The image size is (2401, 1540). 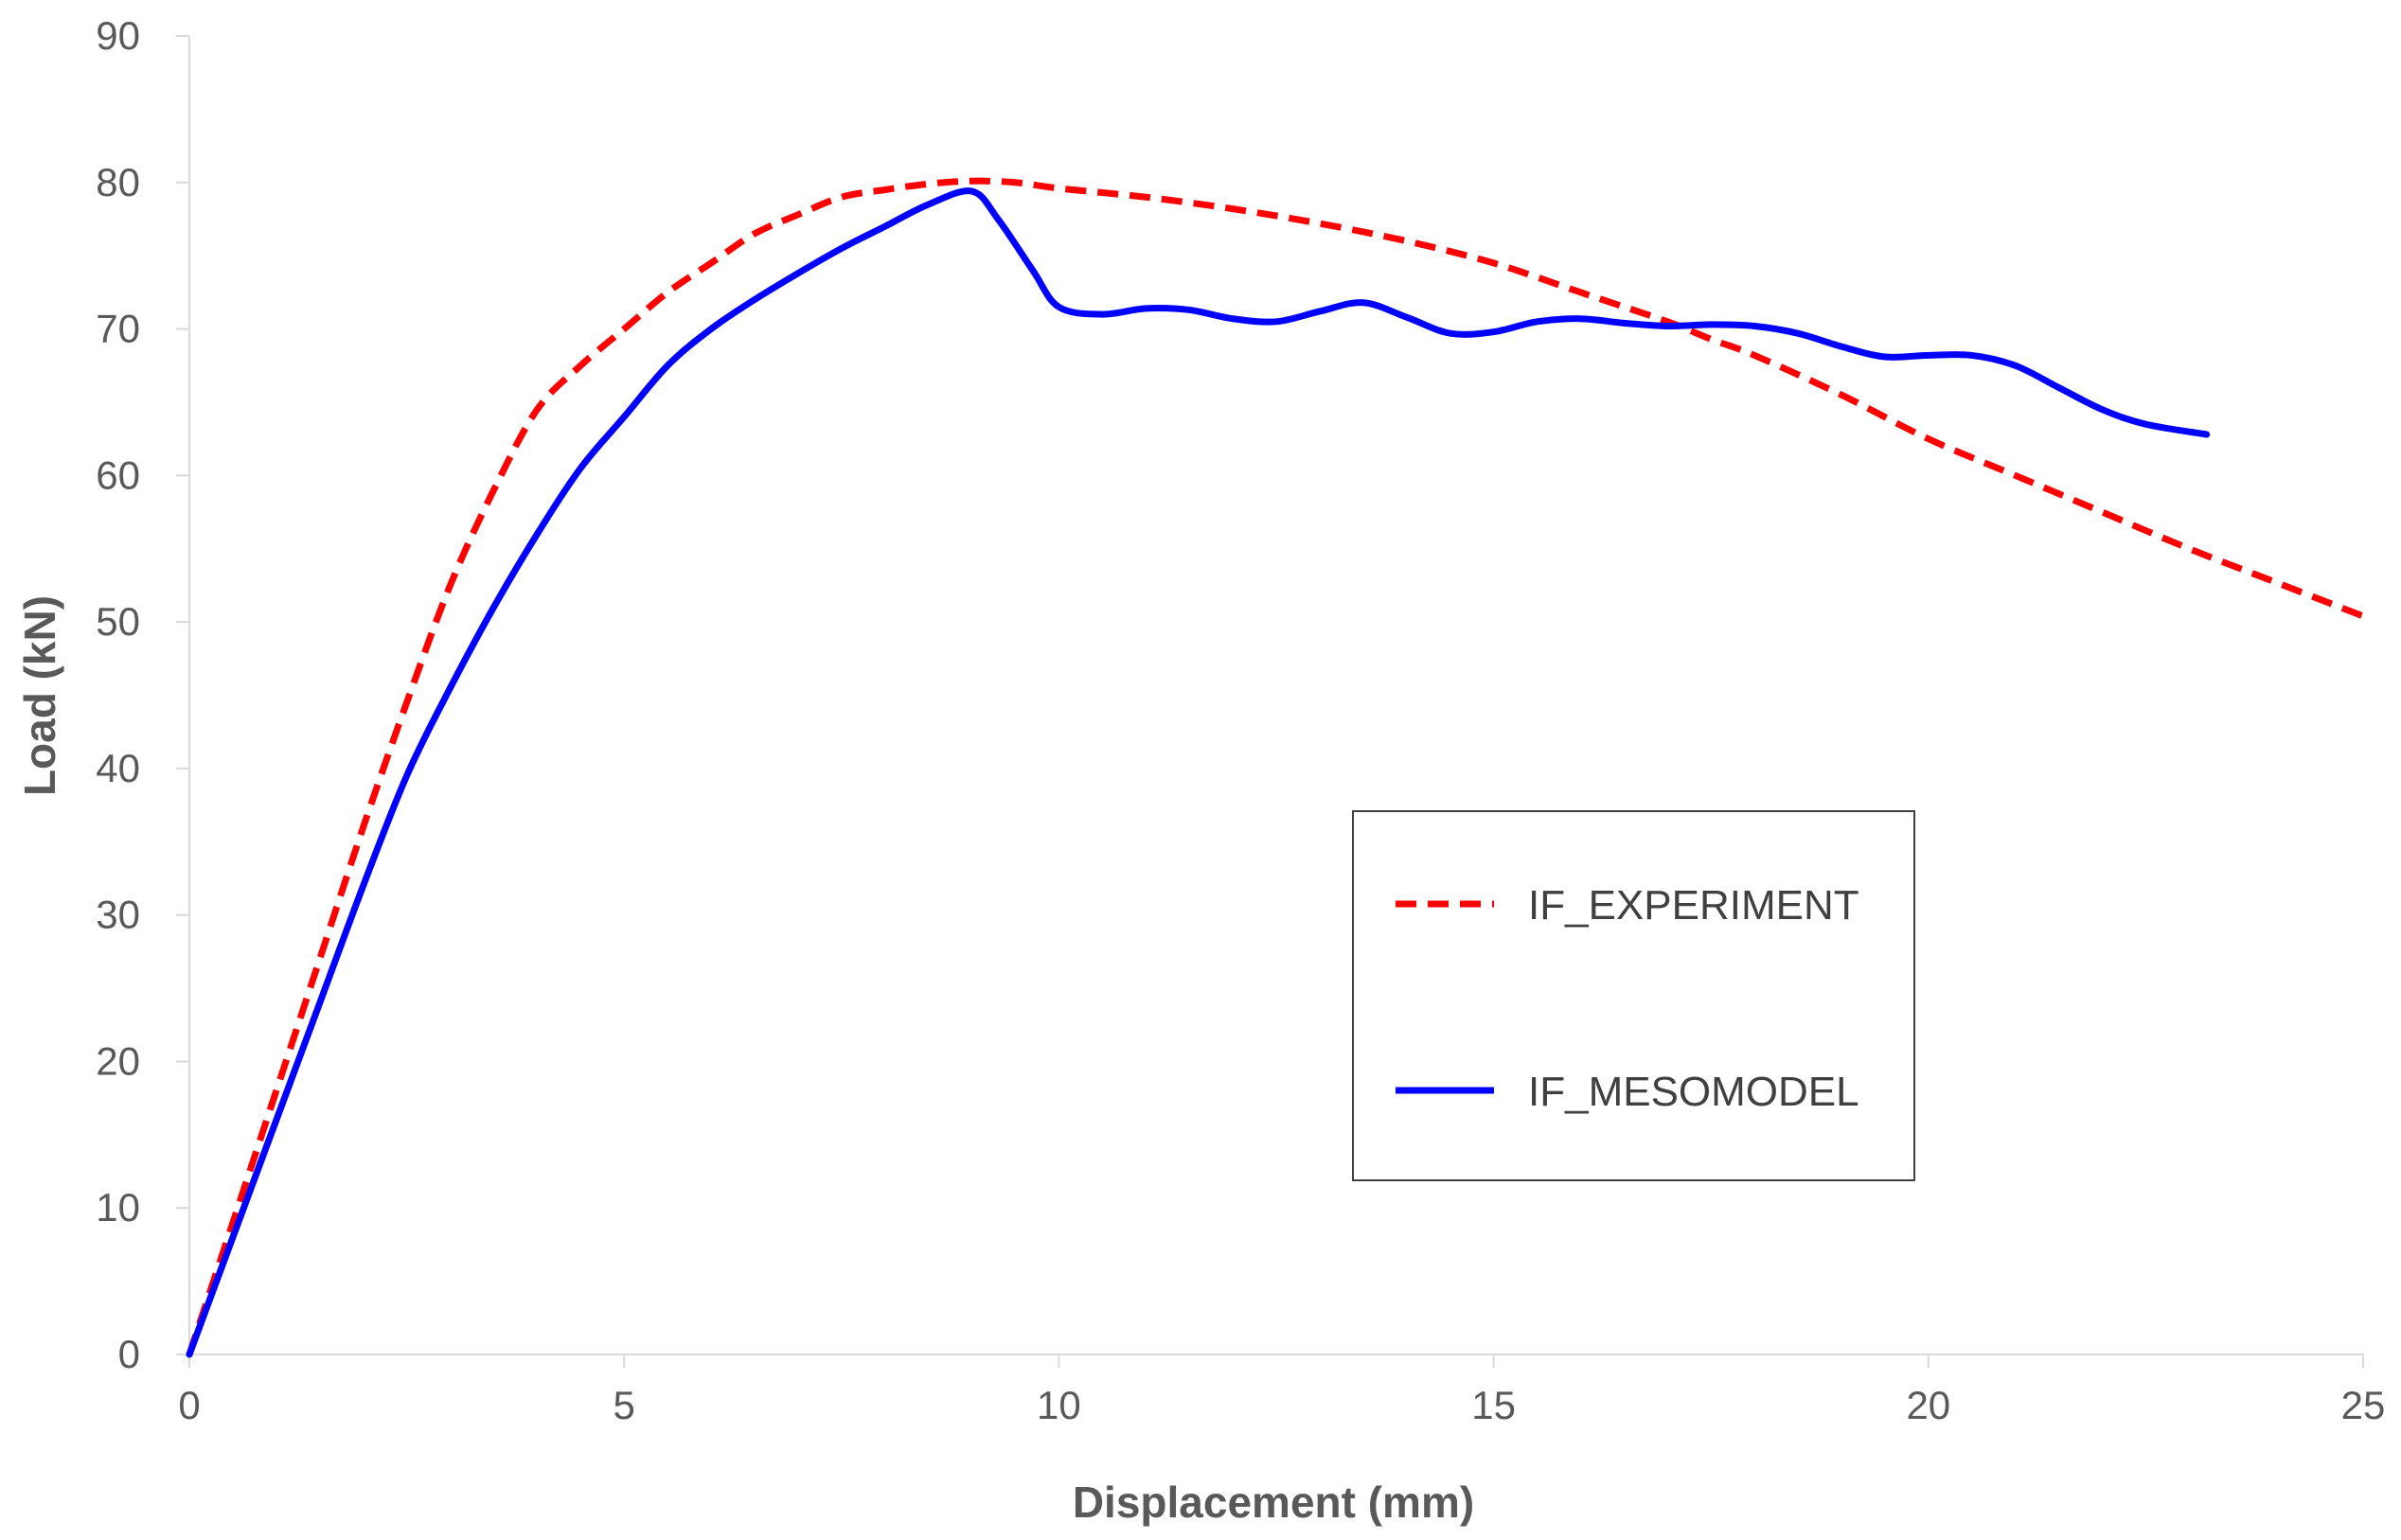 What do you see at coordinates (189, 1405) in the screenshot?
I see `x-tick-label: 0` at bounding box center [189, 1405].